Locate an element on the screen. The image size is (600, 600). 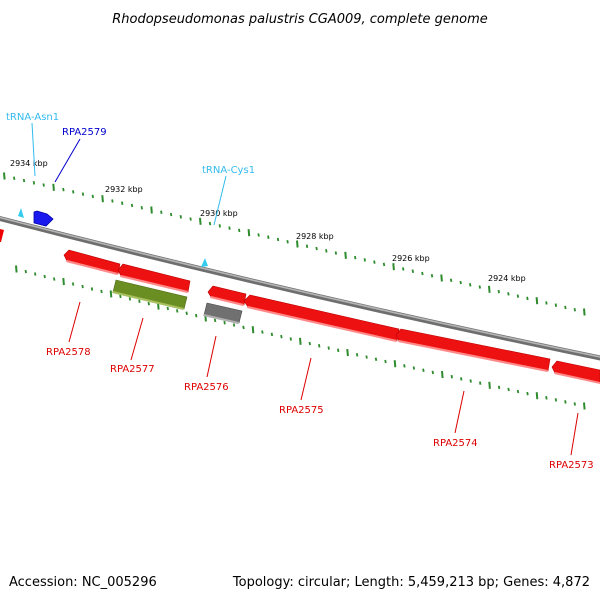
leader-rpa2574 is located at coordinates (459, 412).